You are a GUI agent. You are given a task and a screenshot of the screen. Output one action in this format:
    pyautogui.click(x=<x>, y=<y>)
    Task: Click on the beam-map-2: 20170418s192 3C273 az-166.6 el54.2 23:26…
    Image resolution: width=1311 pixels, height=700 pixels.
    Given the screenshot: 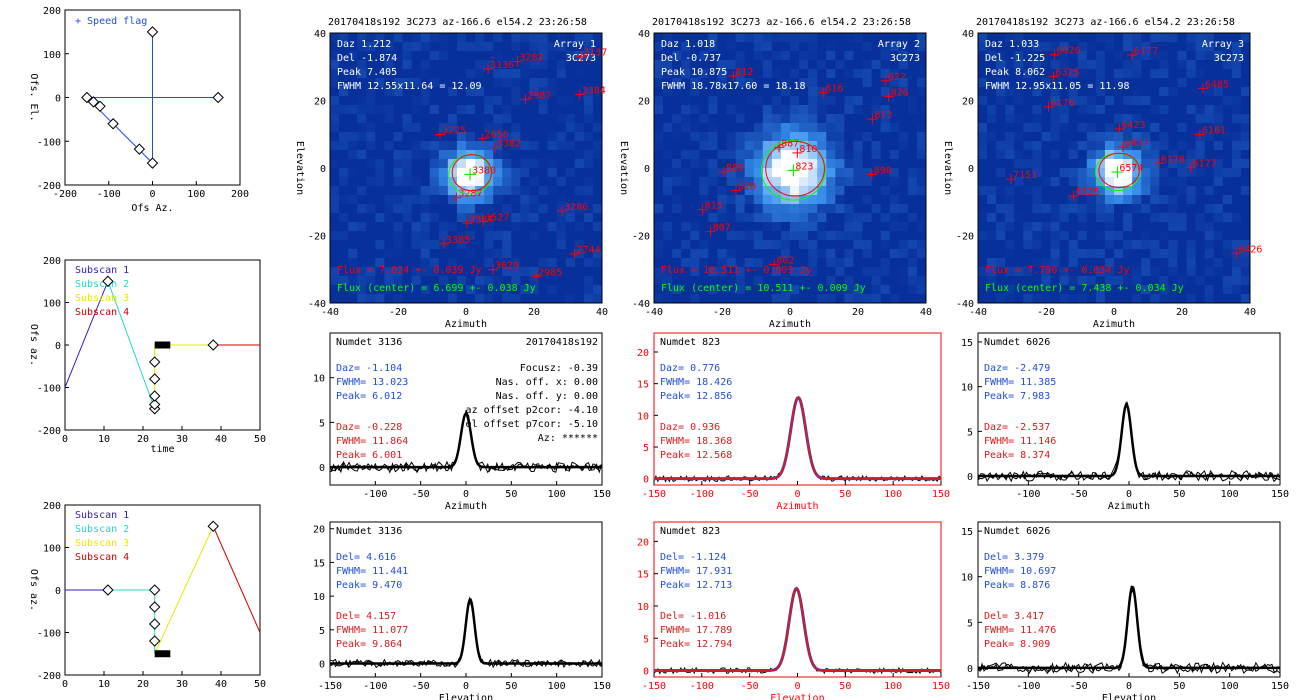 What is the action you would take?
    pyautogui.click(x=775, y=173)
    